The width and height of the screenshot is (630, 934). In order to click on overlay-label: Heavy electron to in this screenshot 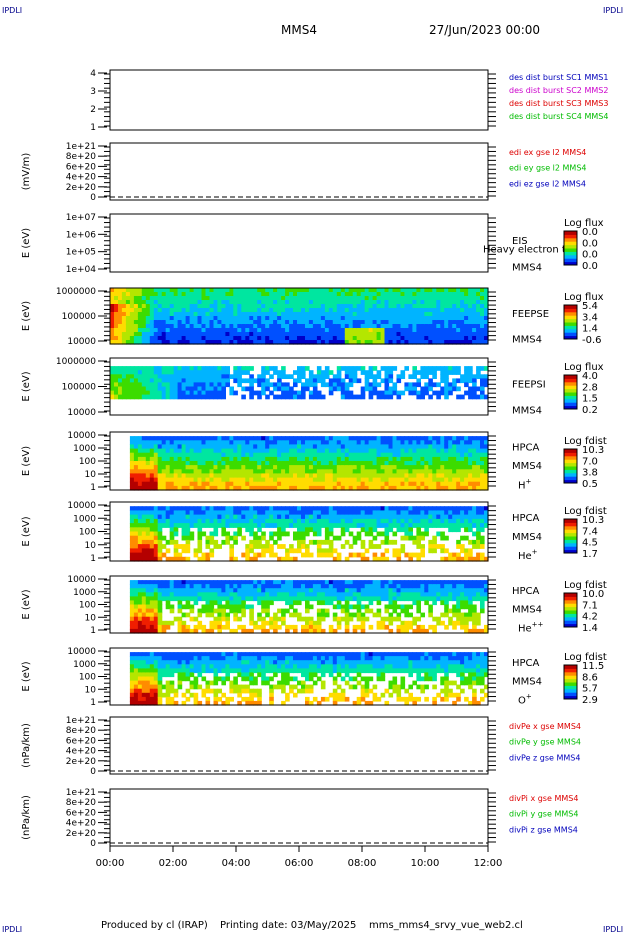, I will do `click(527, 249)`.